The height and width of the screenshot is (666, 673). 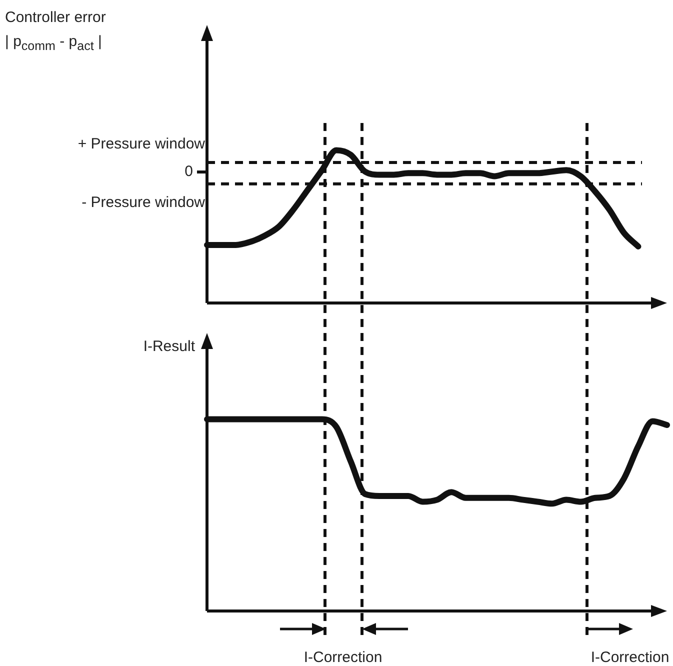 I want to click on ref-line-label: + Pressure window, so click(x=142, y=143).